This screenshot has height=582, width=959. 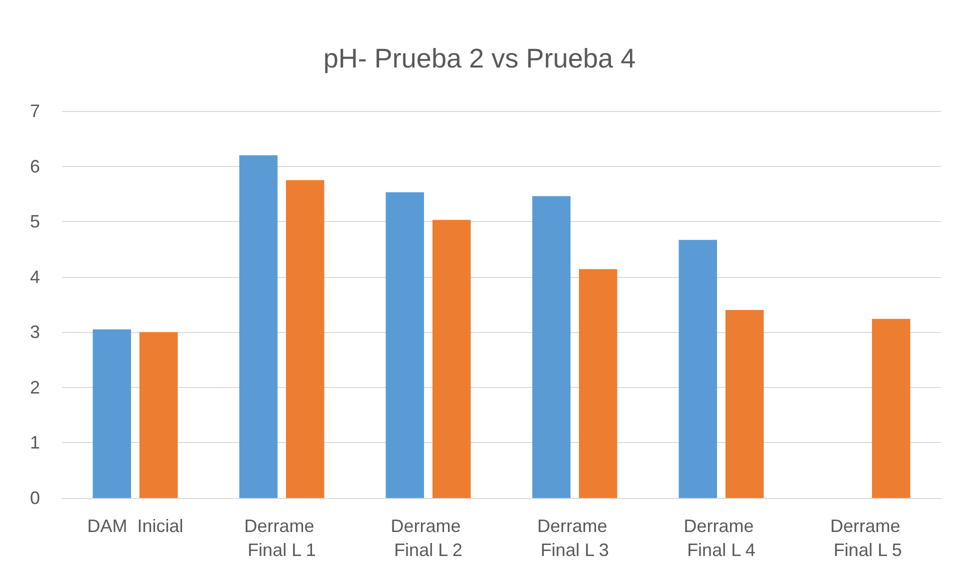 What do you see at coordinates (35, 166) in the screenshot?
I see `y-tick-label: 6` at bounding box center [35, 166].